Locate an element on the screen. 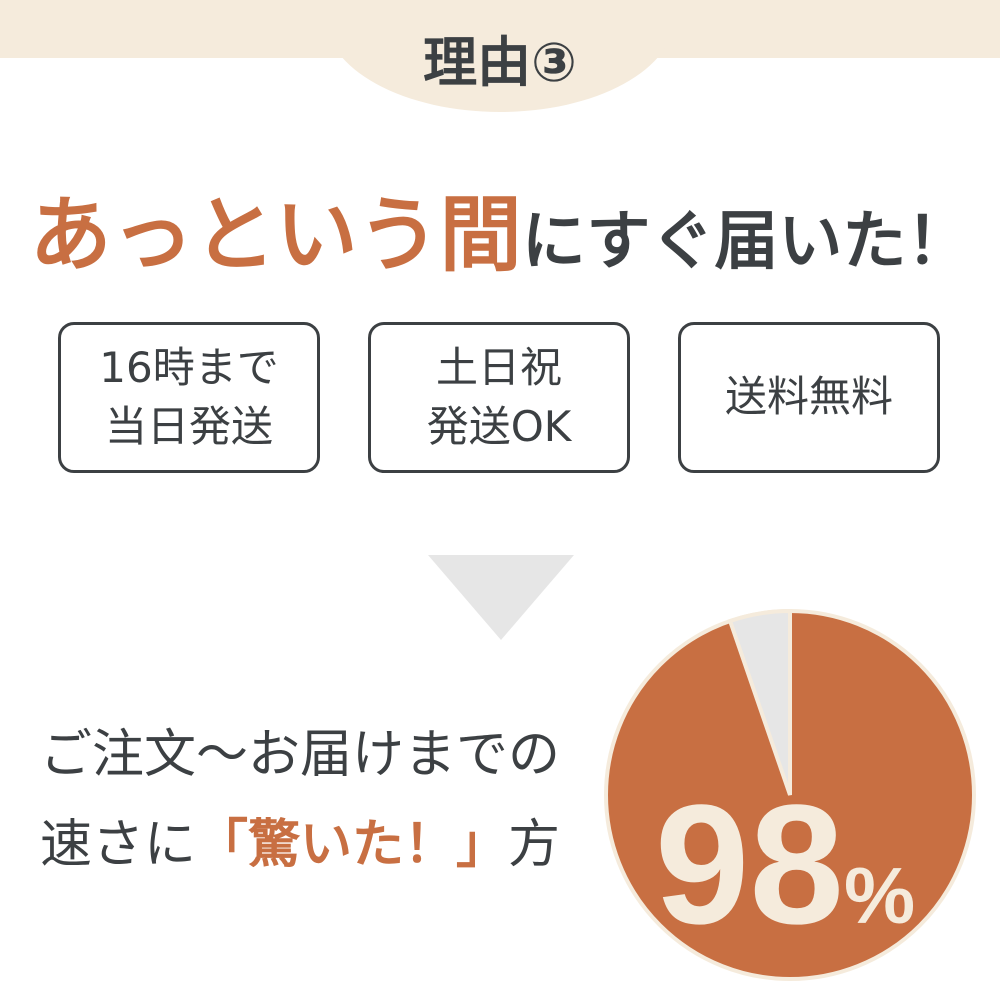 The height and width of the screenshot is (1000, 1000). pie-value-label: 98% is located at coordinates (785, 865).